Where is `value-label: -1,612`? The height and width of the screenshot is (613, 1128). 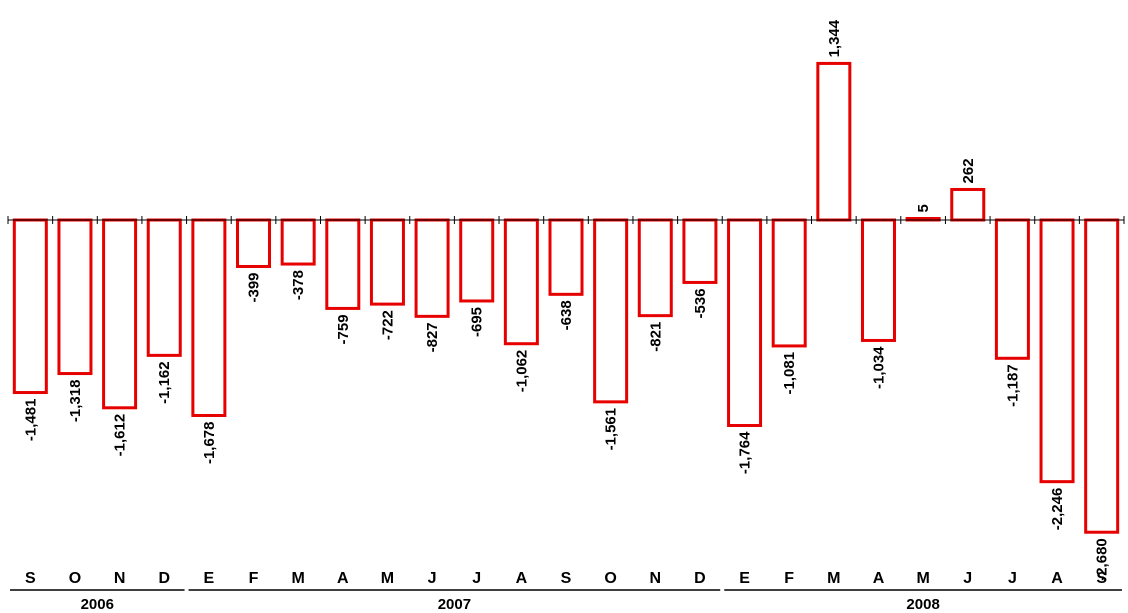
value-label: -1,612 is located at coordinates (120, 435).